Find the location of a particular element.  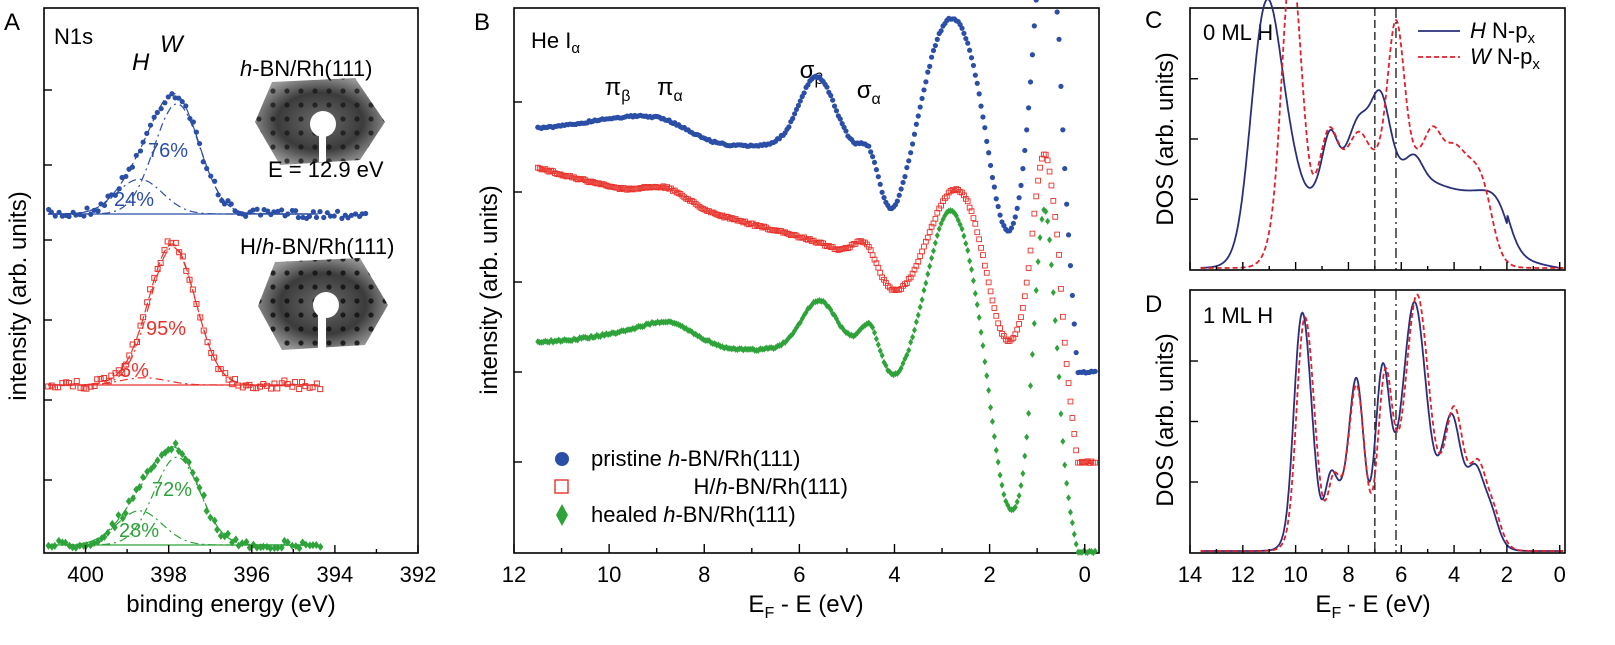

component-fit is located at coordinates (182, 528).